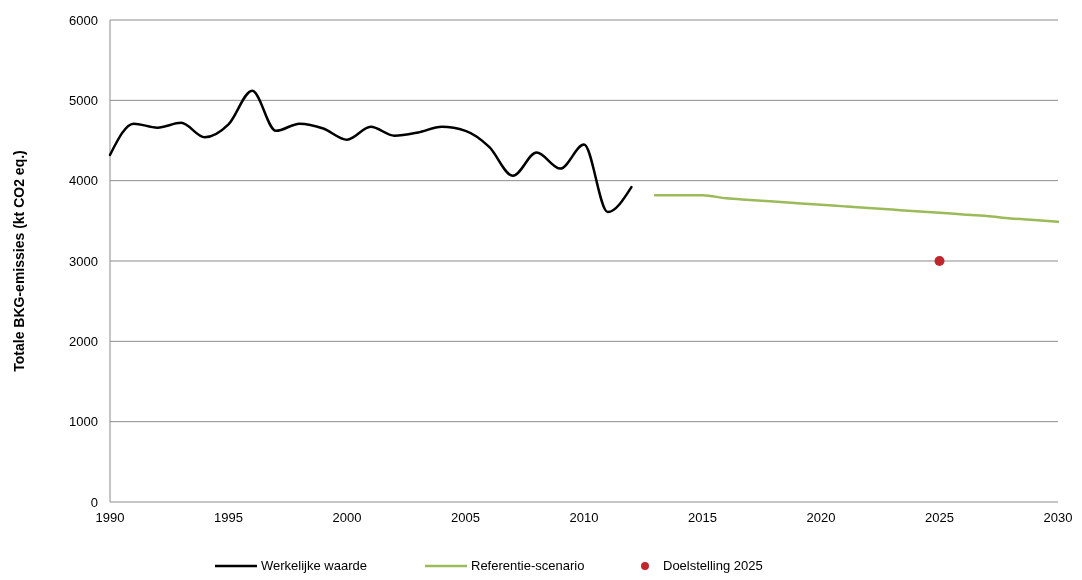 Image resolution: width=1082 pixels, height=580 pixels. What do you see at coordinates (347, 517) in the screenshot?
I see `x-tick-label: 2000` at bounding box center [347, 517].